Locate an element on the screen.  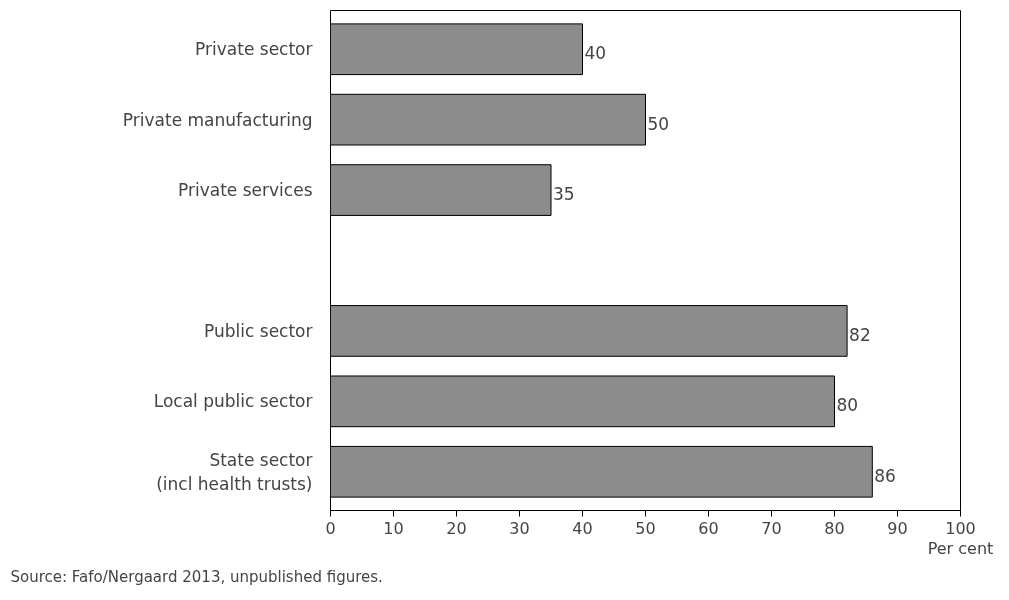
x-tick-label: 50 is located at coordinates (645, 528).